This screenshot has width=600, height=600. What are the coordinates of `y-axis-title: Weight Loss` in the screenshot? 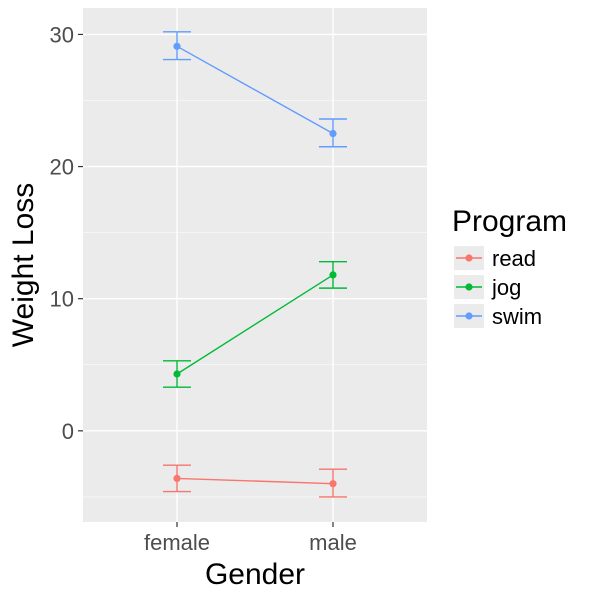 It's located at (23, 265).